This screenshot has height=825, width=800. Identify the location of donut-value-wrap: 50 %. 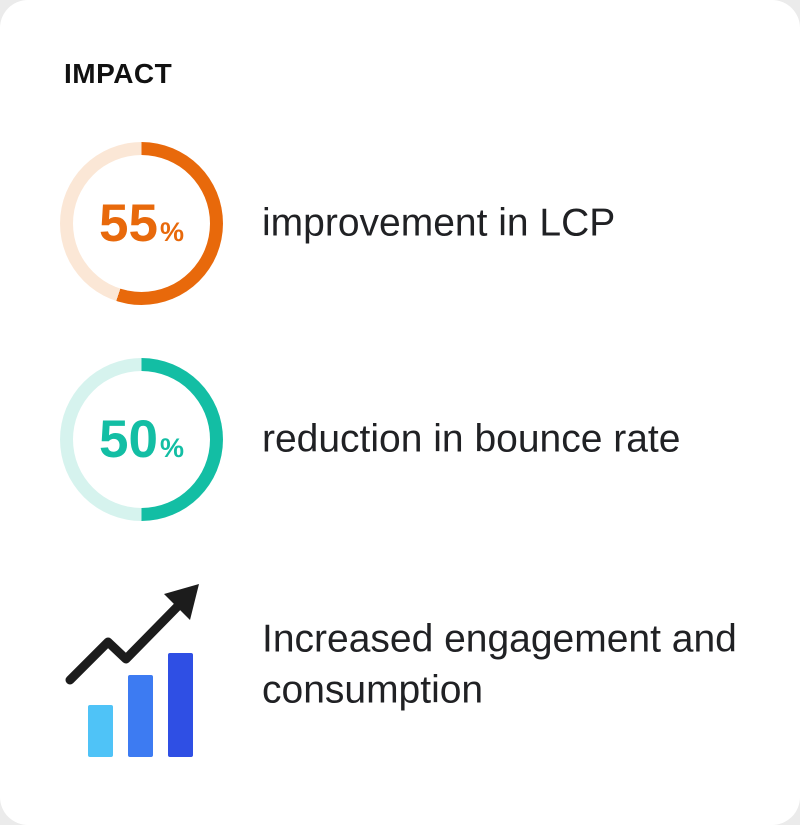
(141, 439).